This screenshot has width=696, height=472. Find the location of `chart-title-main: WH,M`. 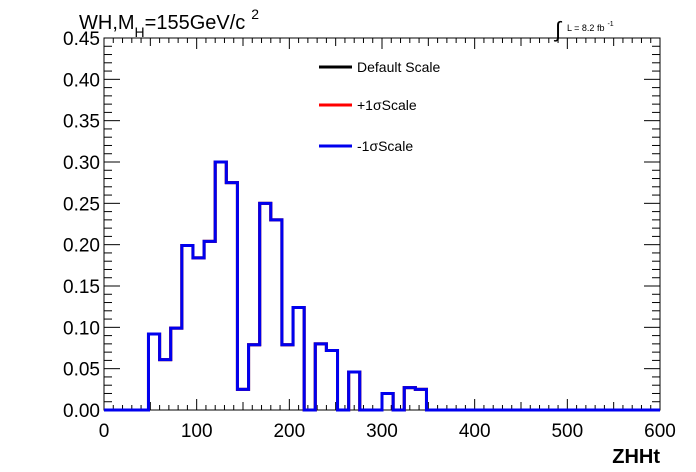

chart-title-main: WH,M is located at coordinates (107, 23).